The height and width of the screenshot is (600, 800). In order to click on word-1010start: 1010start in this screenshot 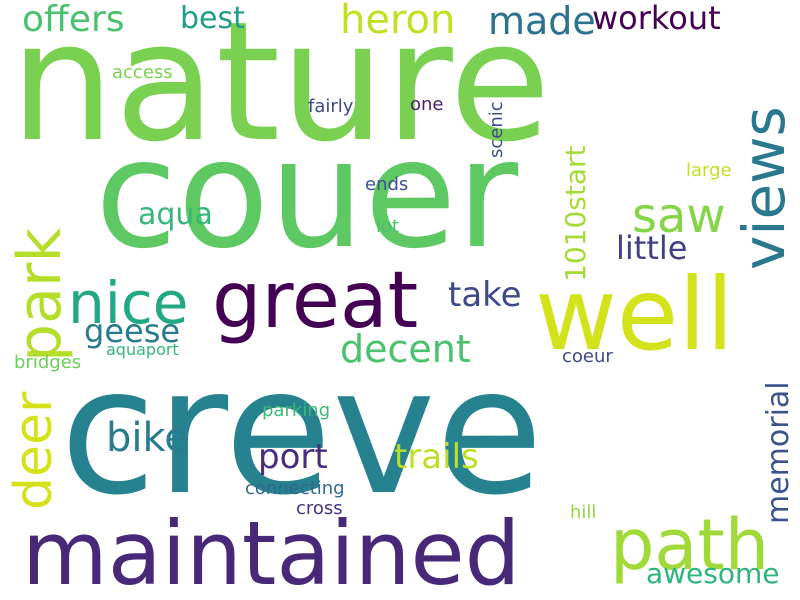, I will do `click(575, 213)`.